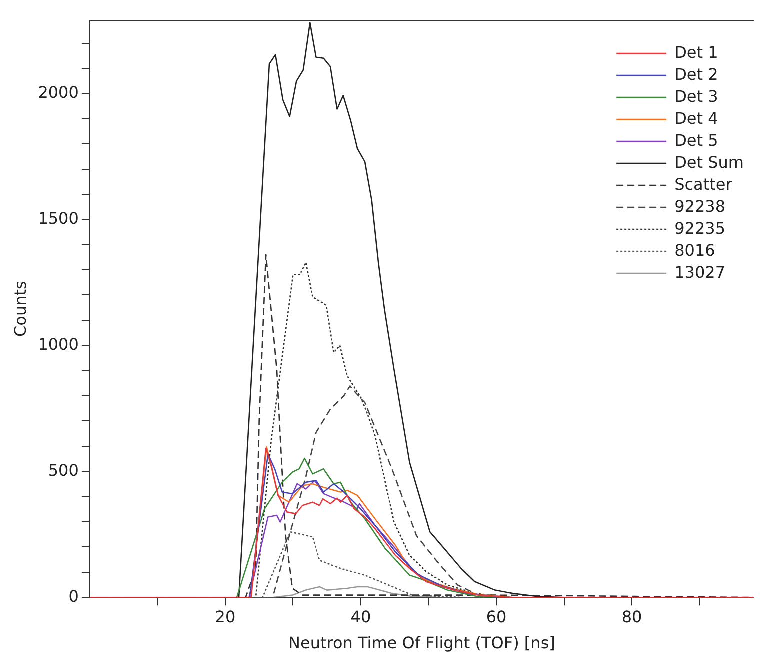 This screenshot has height=667, width=764. Describe the element at coordinates (63, 470) in the screenshot. I see `y-tick-label: 500` at that location.